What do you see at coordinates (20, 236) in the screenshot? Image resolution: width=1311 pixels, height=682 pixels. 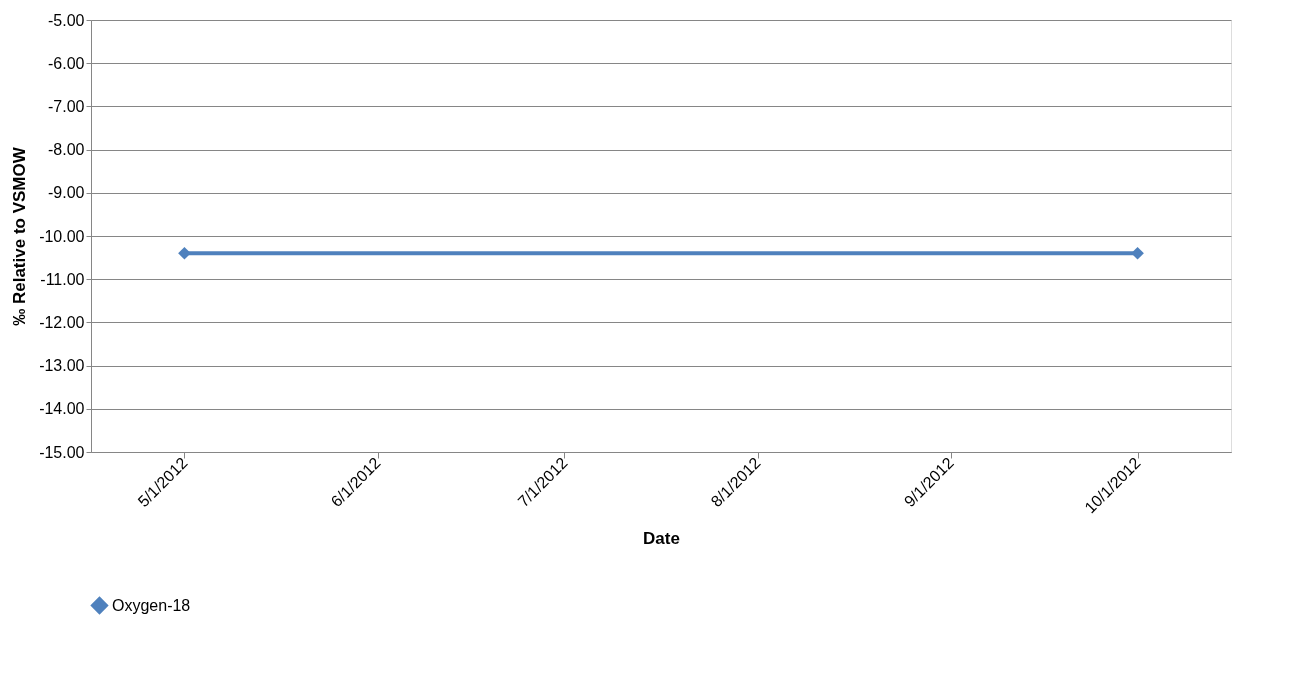 I see `y-axis-title: ‰ Relative to VSMOW` at bounding box center [20, 236].